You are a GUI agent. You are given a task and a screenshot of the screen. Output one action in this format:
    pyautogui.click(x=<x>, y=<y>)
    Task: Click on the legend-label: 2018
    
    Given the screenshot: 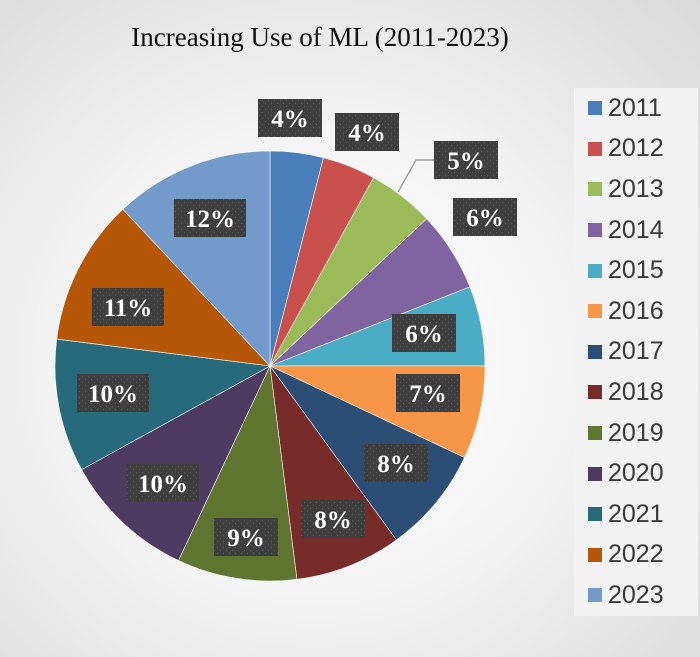 What is the action you would take?
    pyautogui.click(x=636, y=391)
    